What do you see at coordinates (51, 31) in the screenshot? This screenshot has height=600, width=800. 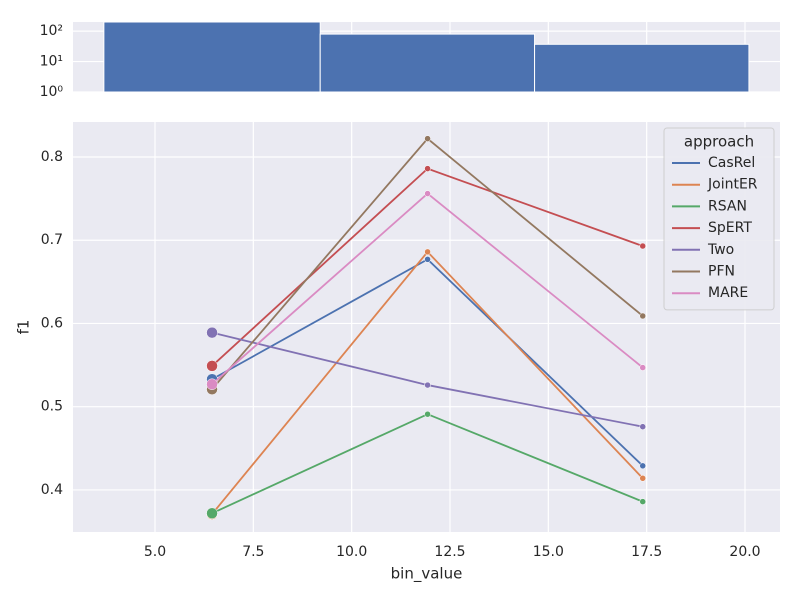 I see `y-tick-label: 10²` at bounding box center [51, 31].